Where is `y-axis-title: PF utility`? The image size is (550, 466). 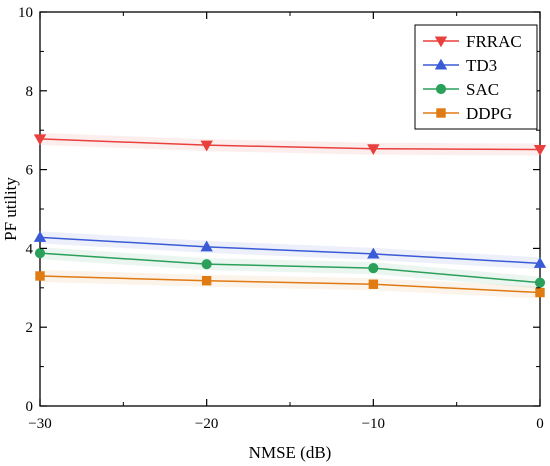 y-axis-title: PF utility is located at coordinates (10, 209).